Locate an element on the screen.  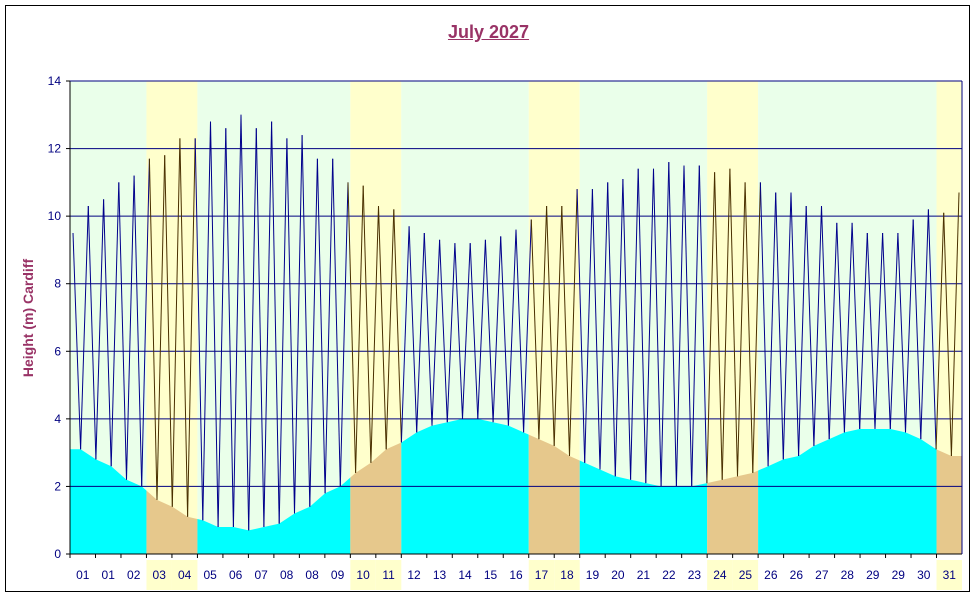
x-tick-label: 19 is located at coordinates (593, 575).